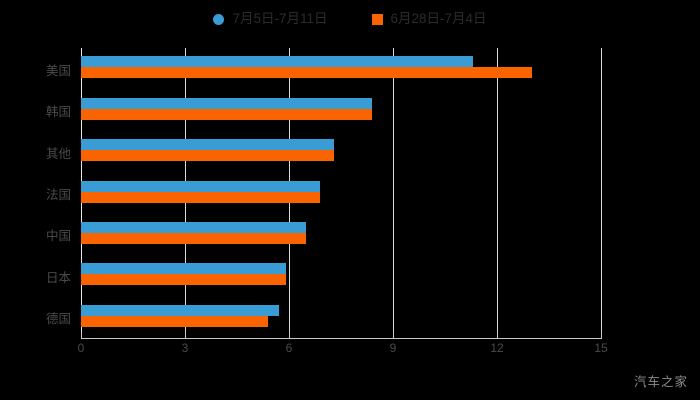 The image size is (700, 400). What do you see at coordinates (280, 18) in the screenshot?
I see `legend-label-series-0: 7月5日-7月11日` at bounding box center [280, 18].